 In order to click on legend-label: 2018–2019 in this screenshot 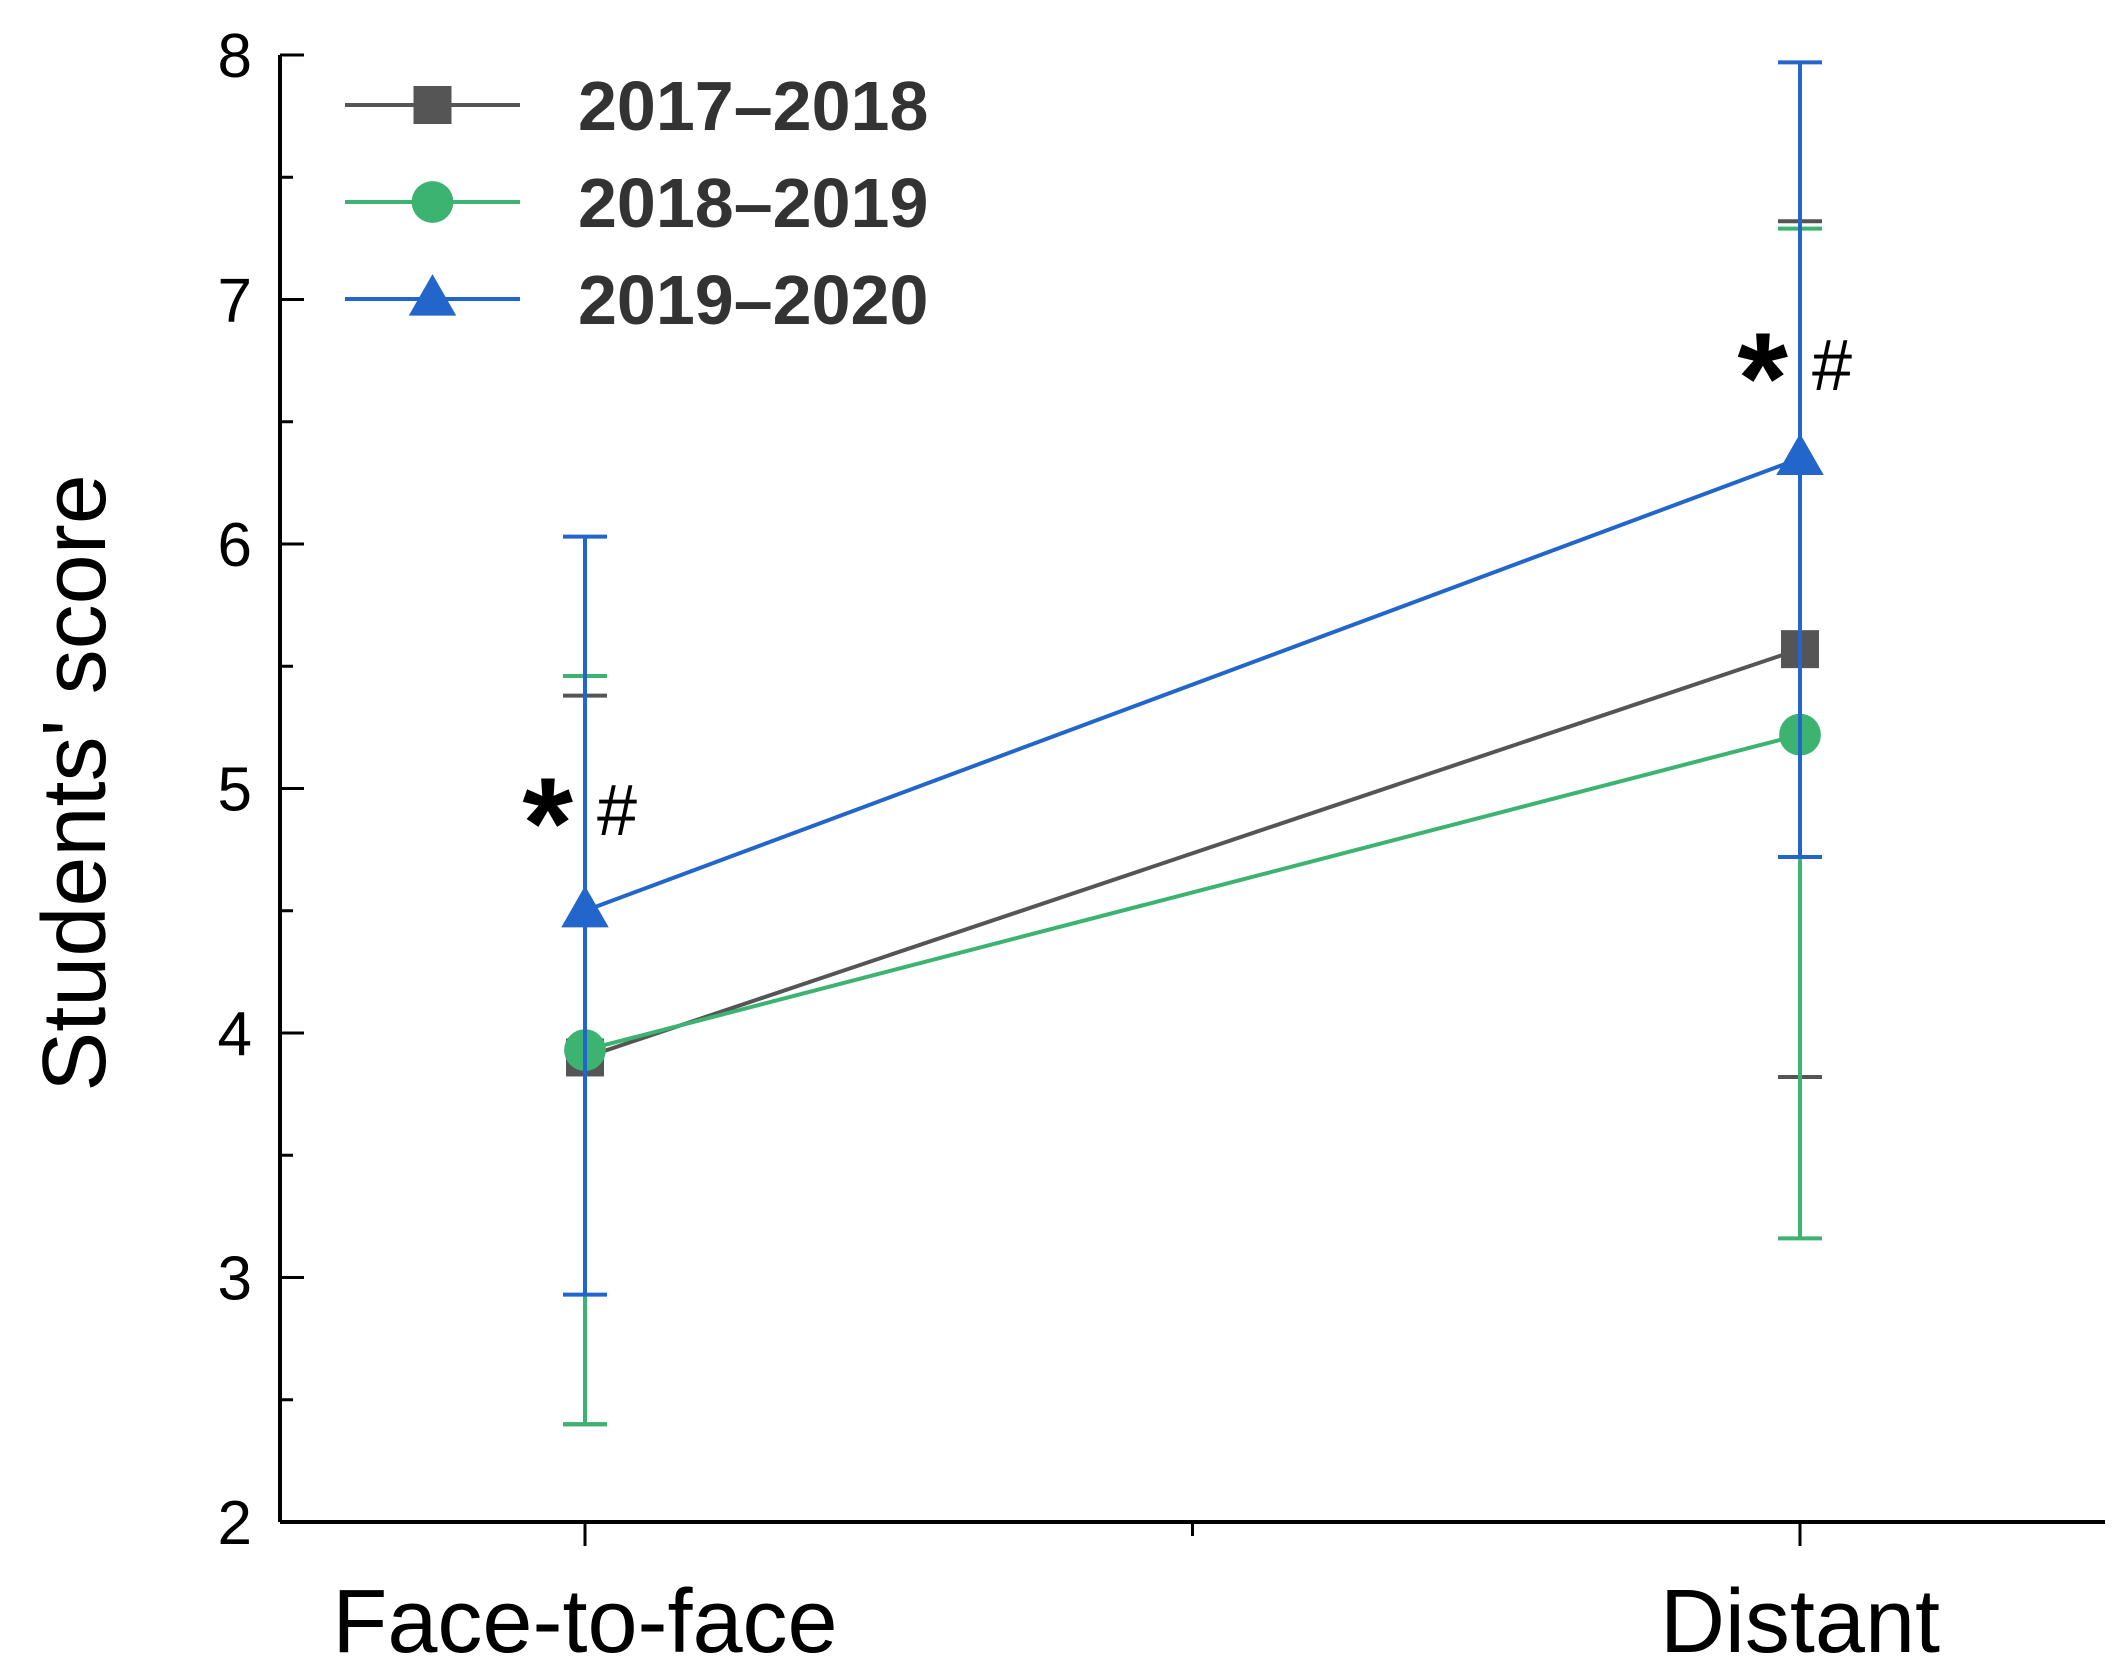, I will do `click(753, 203)`.